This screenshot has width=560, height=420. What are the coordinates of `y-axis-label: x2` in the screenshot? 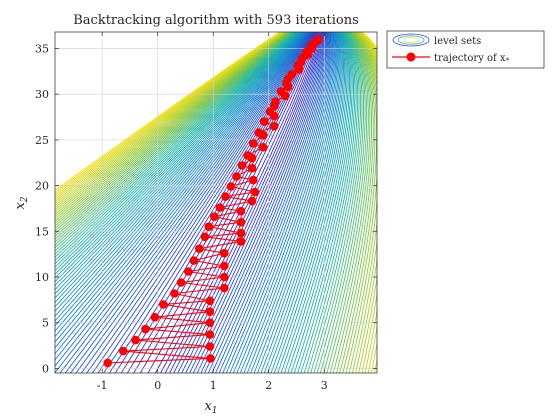 It's located at (21, 202).